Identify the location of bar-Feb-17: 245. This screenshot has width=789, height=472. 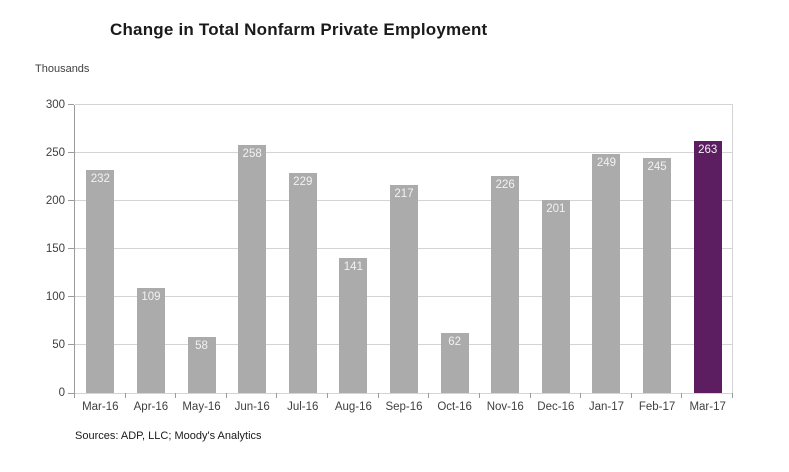
(657, 275).